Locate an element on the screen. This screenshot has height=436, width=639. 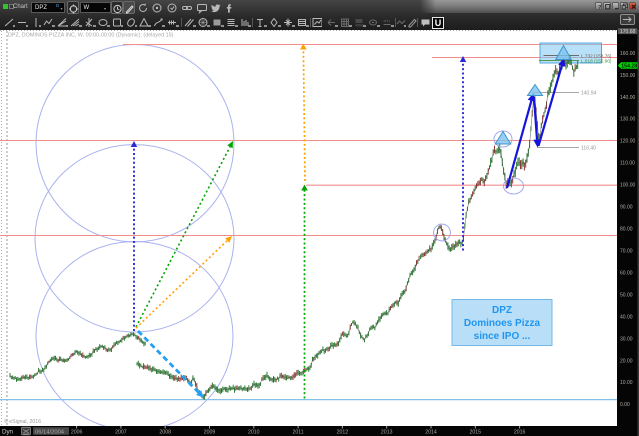
svg-text: Dominoes Pizza is located at coordinates (502, 323).